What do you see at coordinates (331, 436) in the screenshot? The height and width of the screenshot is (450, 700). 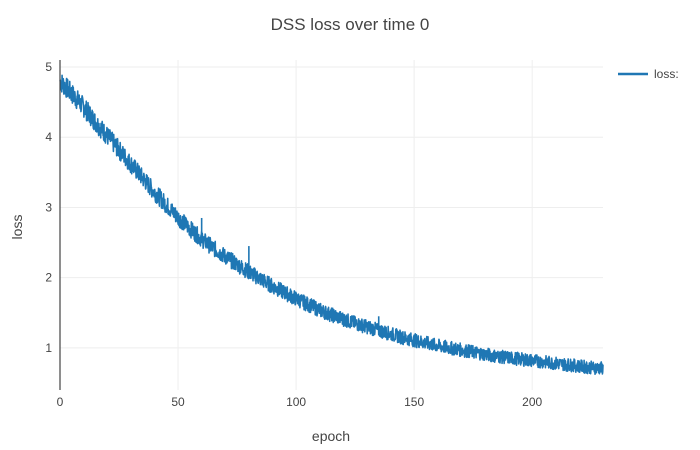 I see `x-axis-title: epoch` at bounding box center [331, 436].